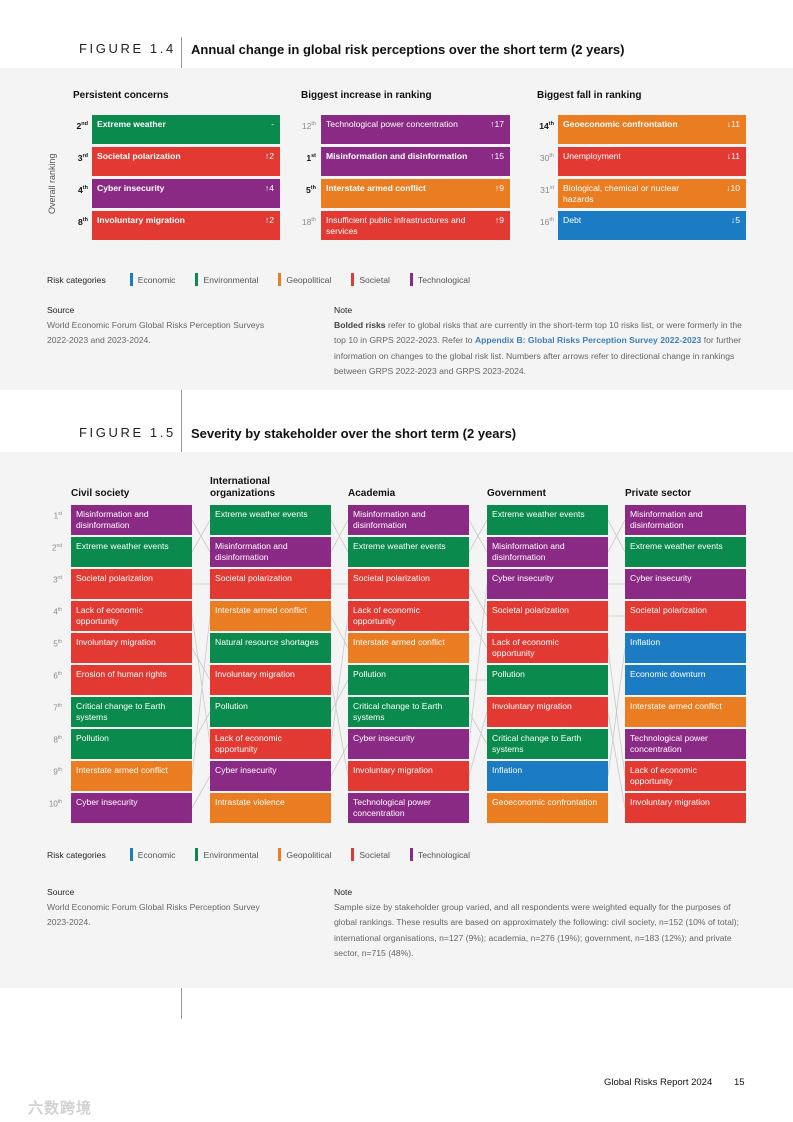 This screenshot has width=793, height=1122. Describe the element at coordinates (243, 487) in the screenshot. I see `column-heading-international-organizations: International organizations` at that location.